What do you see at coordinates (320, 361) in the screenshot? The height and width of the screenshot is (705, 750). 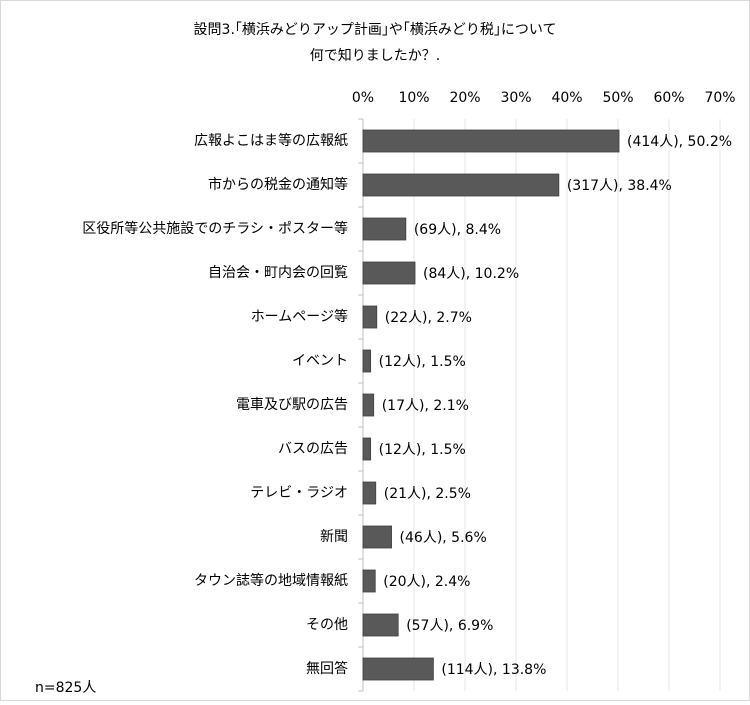 I see `y-tick-label: イベント` at bounding box center [320, 361].